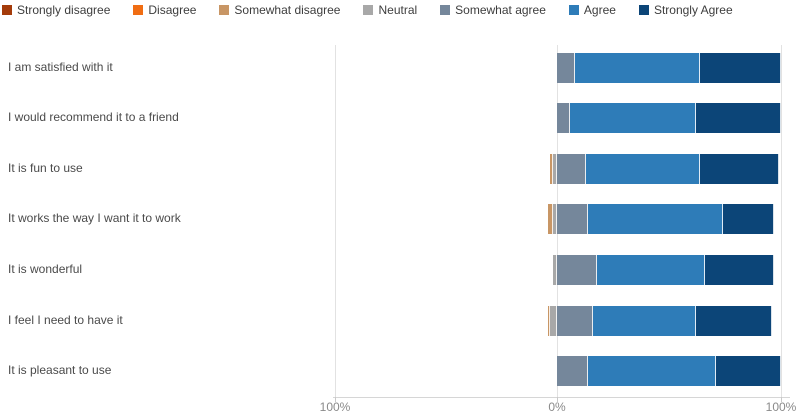  I want to click on category-label: It is fun to use, so click(45, 167).